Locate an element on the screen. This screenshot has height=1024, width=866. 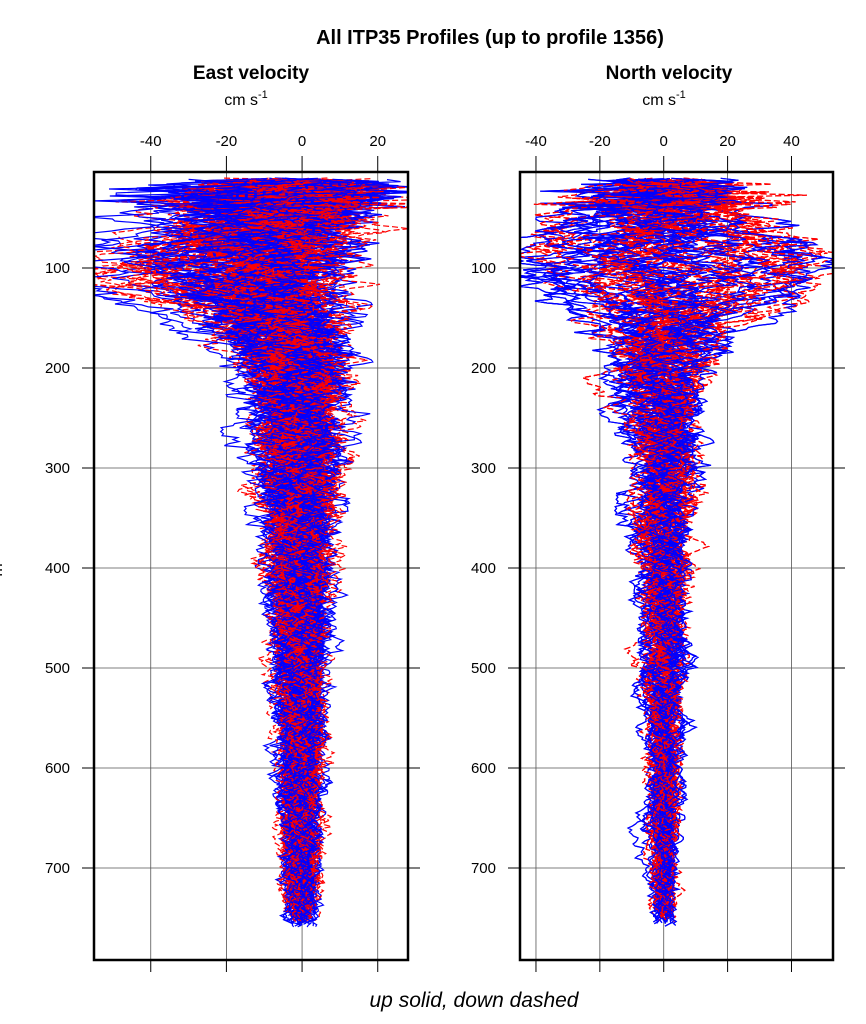
north-panel-title: North velocity is located at coordinates (669, 73).